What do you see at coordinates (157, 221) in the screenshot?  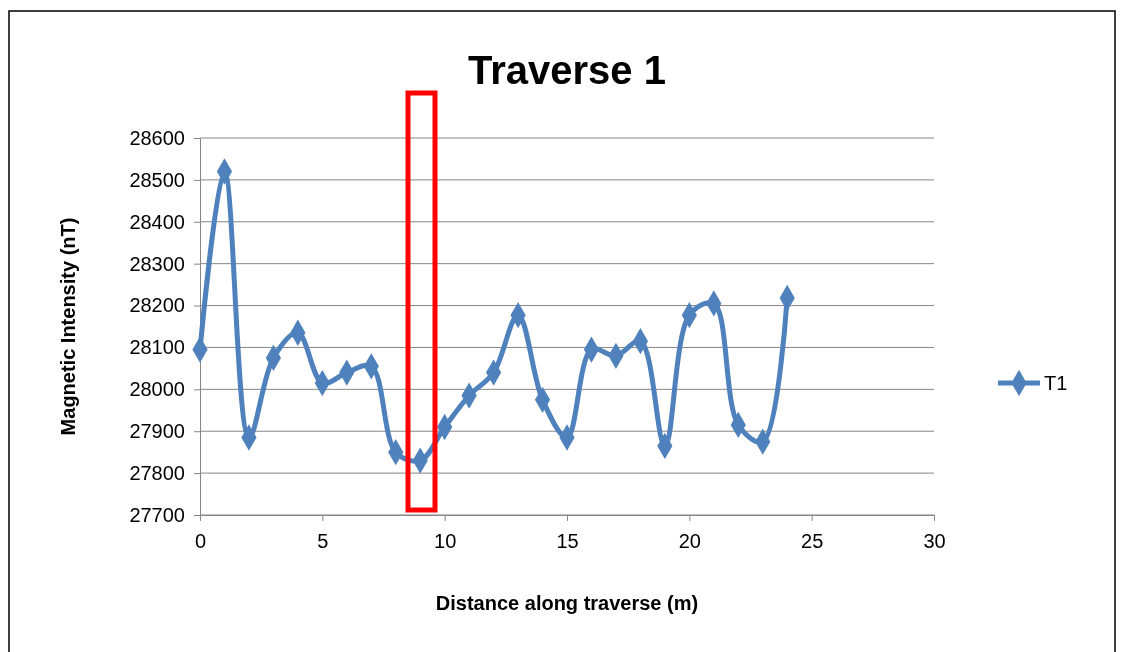 I see `y-tick-label: 28400` at bounding box center [157, 221].